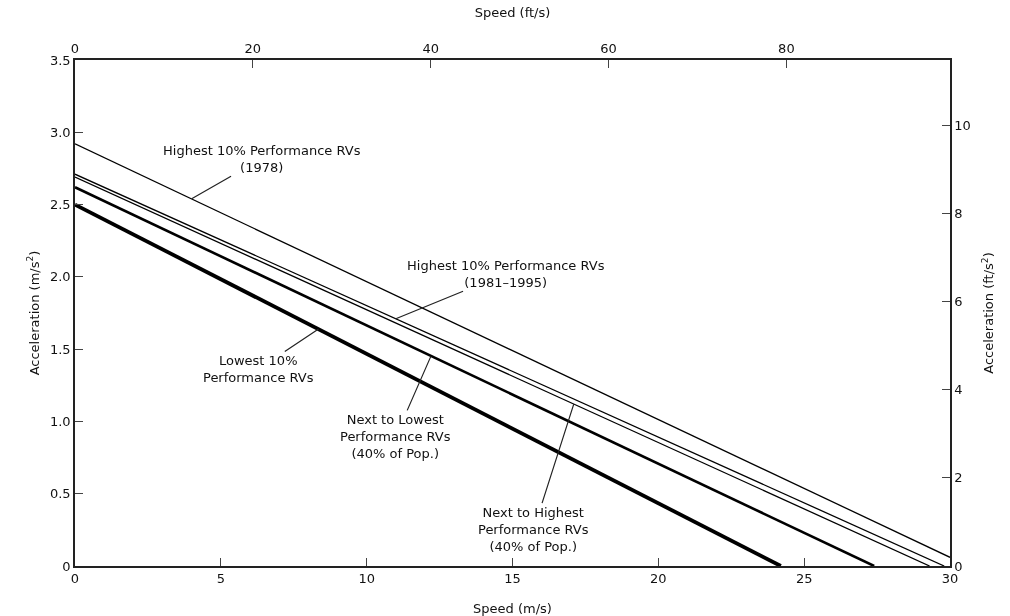 This screenshot has width=1010, height=616. Describe the element at coordinates (60, 132) in the screenshot. I see `y-tick-label: 3.0` at that location.